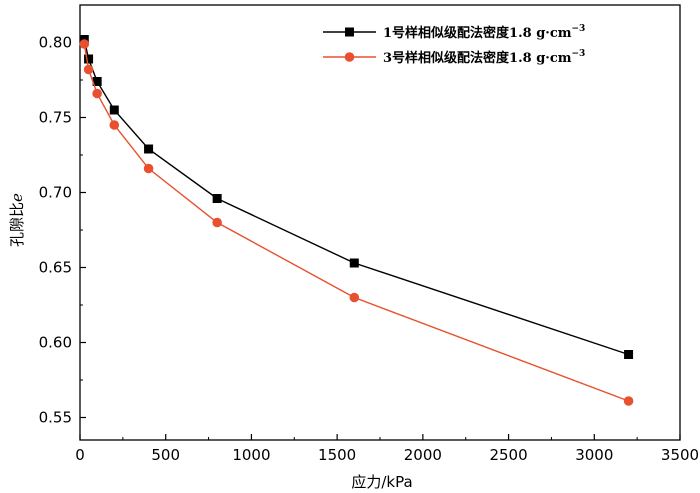  Describe the element at coordinates (55, 118) in the screenshot. I see `y-tick-label-0.75: 0.75` at that location.